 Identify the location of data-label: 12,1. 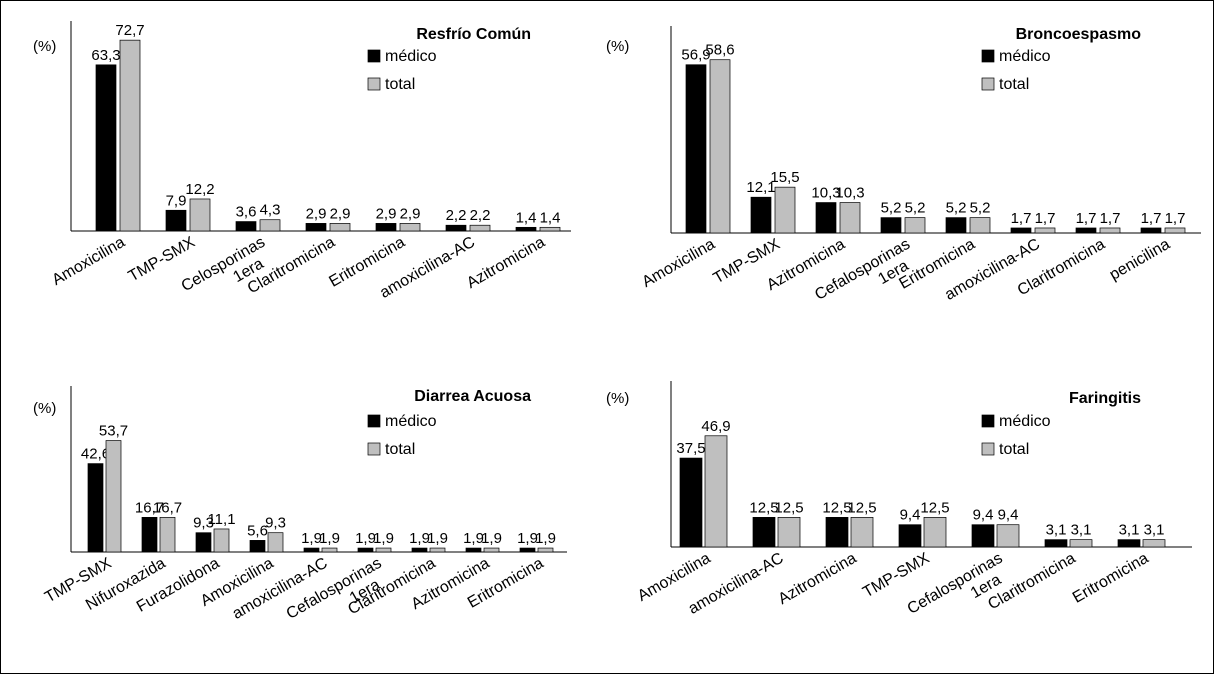
(760, 187).